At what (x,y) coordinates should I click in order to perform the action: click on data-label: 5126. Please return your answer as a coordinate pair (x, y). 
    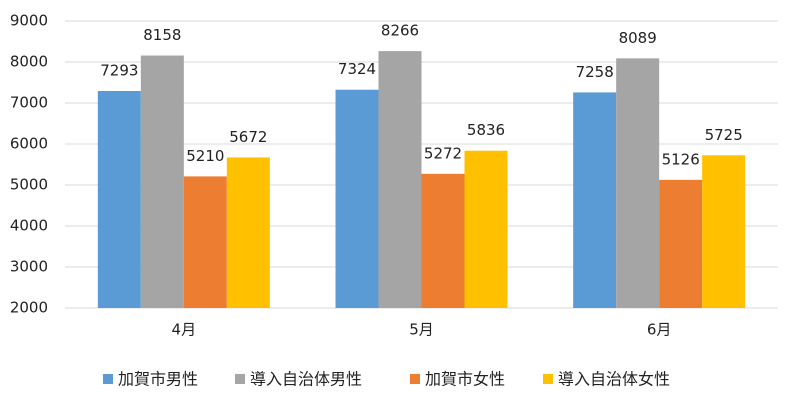
    Looking at the image, I should click on (681, 159).